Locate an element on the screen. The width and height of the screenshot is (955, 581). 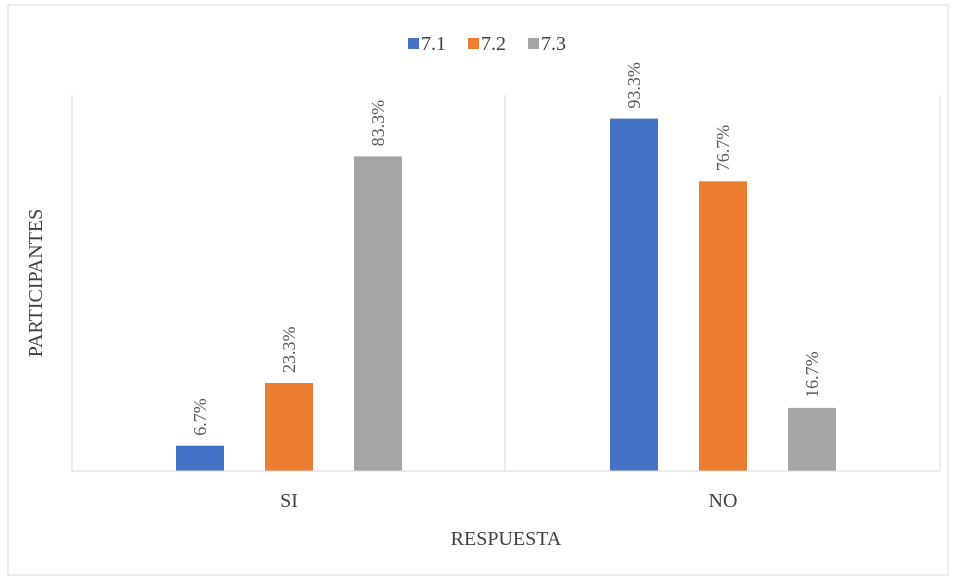
category-label-no: NO is located at coordinates (723, 501).